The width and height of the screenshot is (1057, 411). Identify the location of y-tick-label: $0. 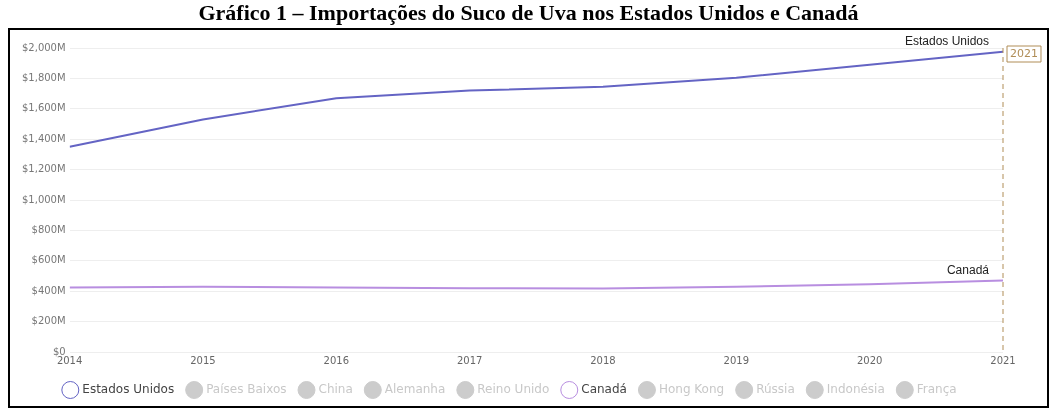
(59, 351).